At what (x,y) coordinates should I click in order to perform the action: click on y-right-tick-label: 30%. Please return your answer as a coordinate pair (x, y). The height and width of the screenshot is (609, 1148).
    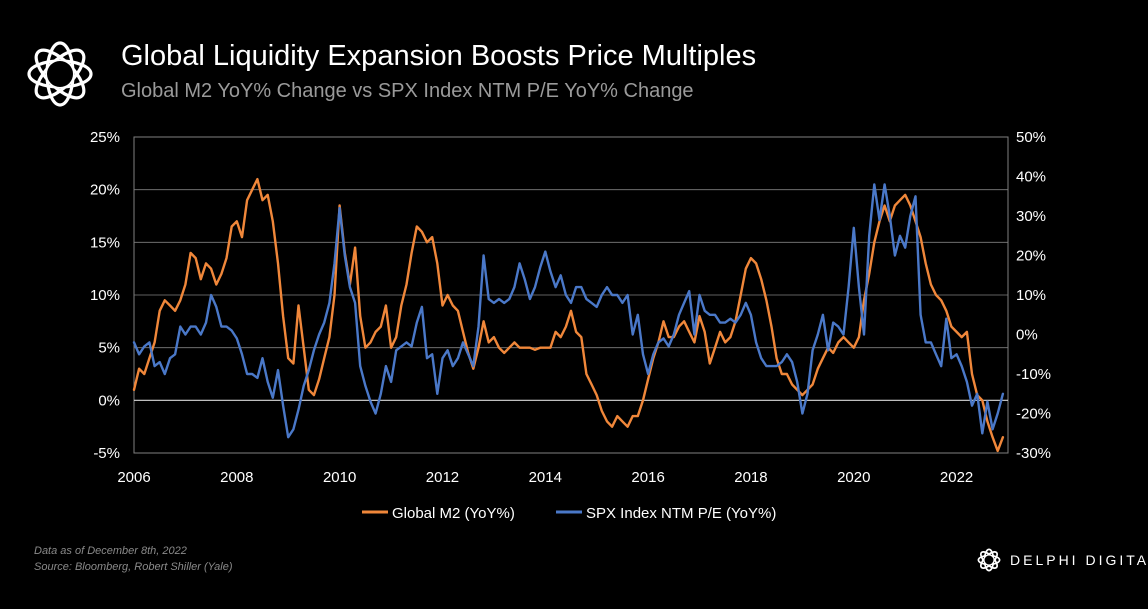
    Looking at the image, I should click on (1031, 216).